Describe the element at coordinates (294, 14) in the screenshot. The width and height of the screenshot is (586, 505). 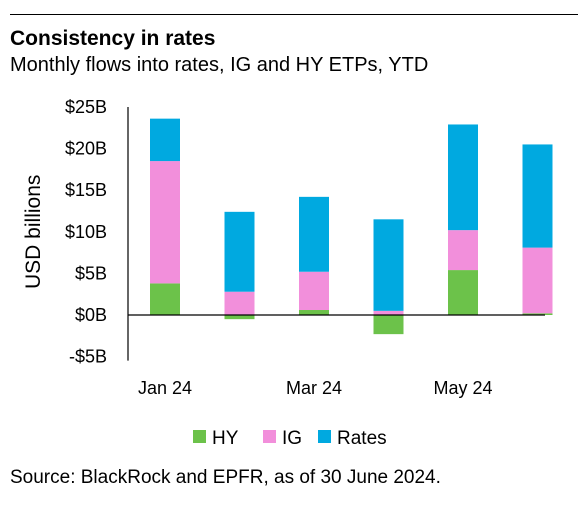
I see `top-rule` at that location.